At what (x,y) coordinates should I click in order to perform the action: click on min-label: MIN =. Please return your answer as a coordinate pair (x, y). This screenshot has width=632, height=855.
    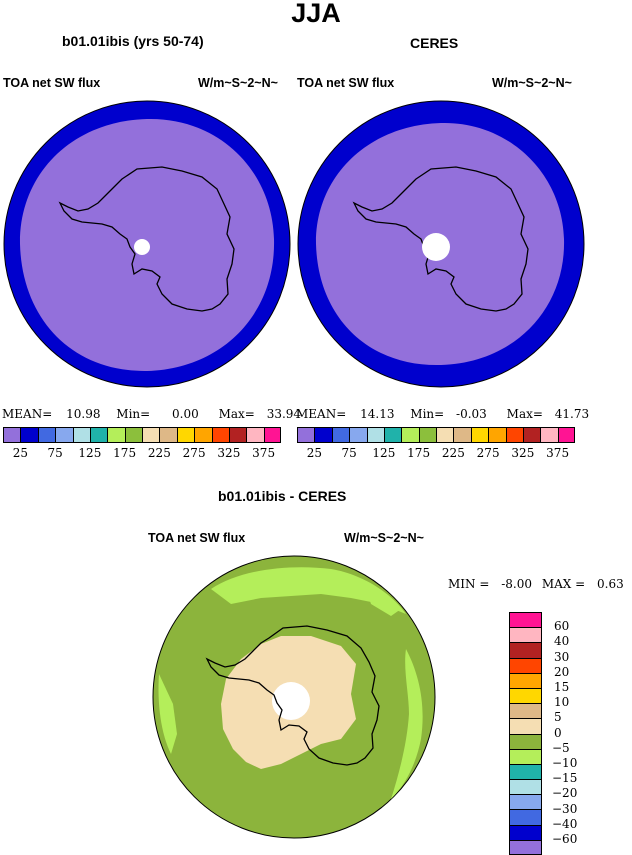
    Looking at the image, I should click on (469, 584).